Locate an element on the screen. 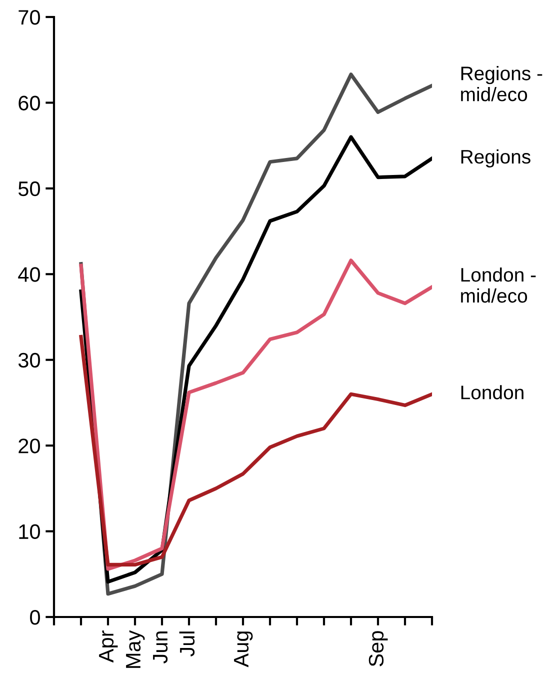  x-tick-label: Sep is located at coordinates (378, 648).